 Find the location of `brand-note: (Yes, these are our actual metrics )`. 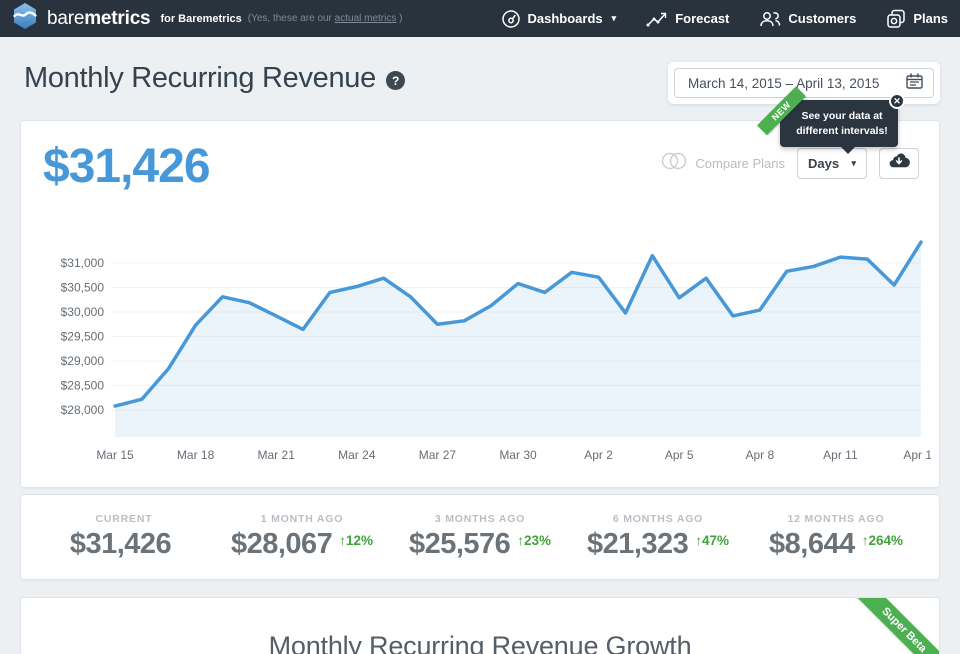

brand-note: (Yes, these are our actual metrics ) is located at coordinates (325, 18).